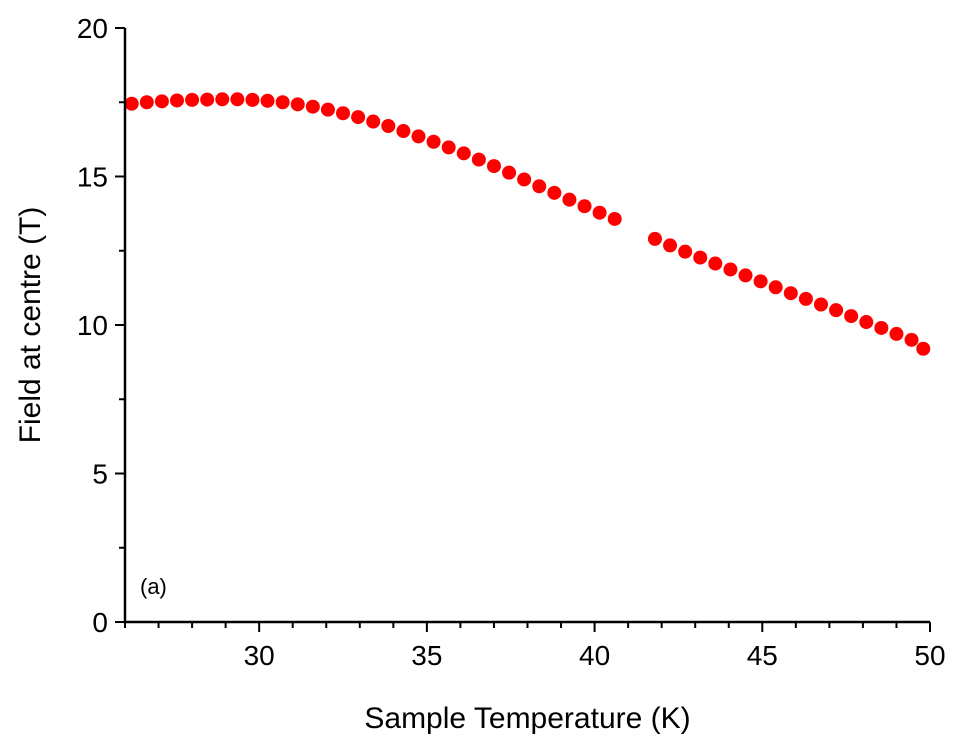  What do you see at coordinates (259, 655) in the screenshot?
I see `x-tick-label: 30` at bounding box center [259, 655].